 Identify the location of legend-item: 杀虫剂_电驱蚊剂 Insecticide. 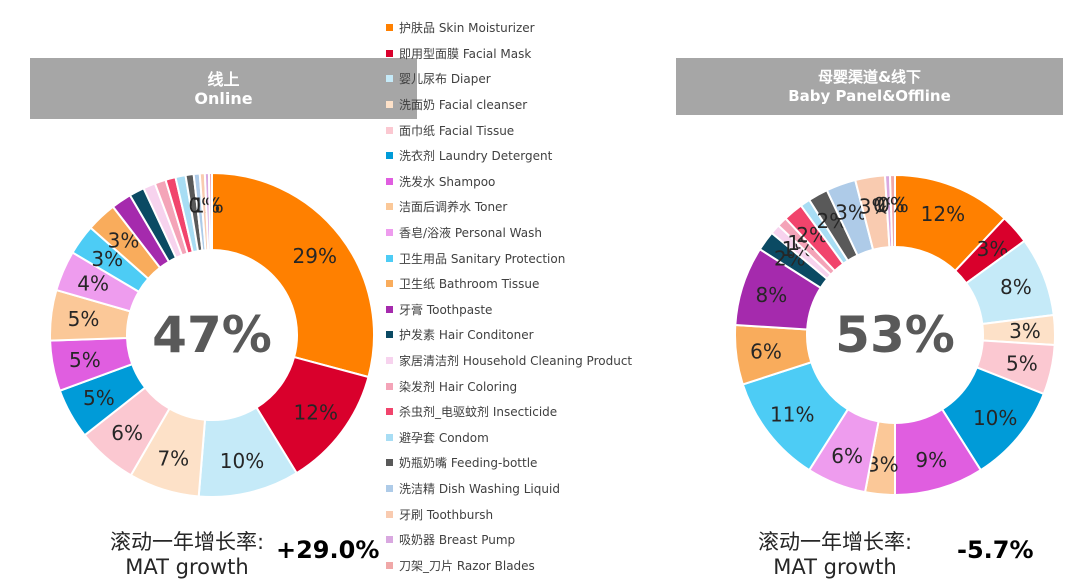
(531, 412).